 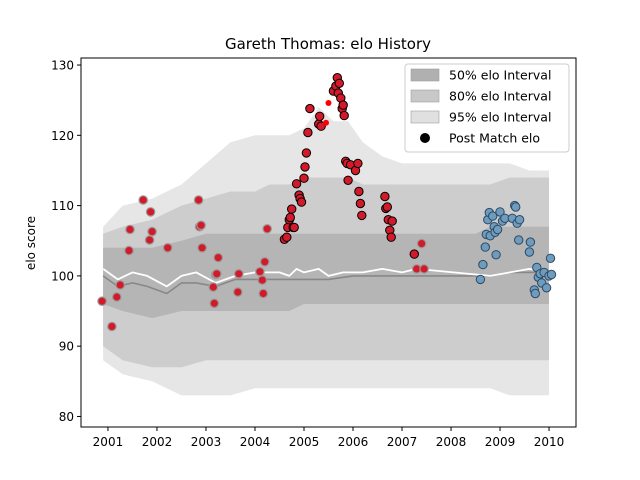 I want to click on x-tick-label: 2005, so click(x=304, y=442).